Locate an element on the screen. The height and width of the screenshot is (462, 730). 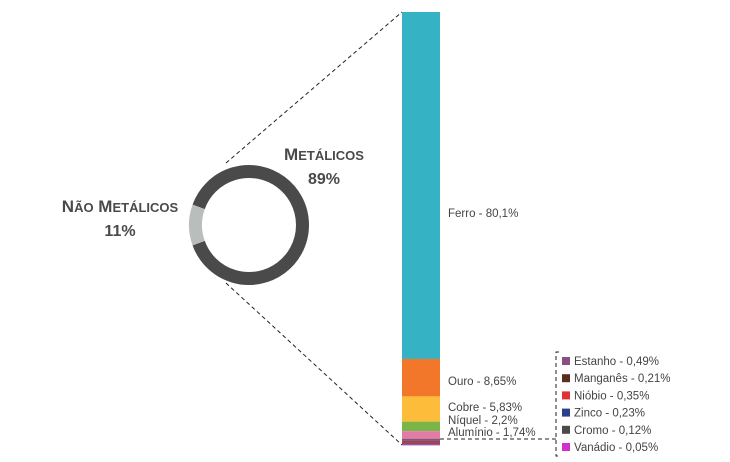
donut-labels: METÁLICOS 89% NÃO METÁLICOS 11% is located at coordinates (213, 192).